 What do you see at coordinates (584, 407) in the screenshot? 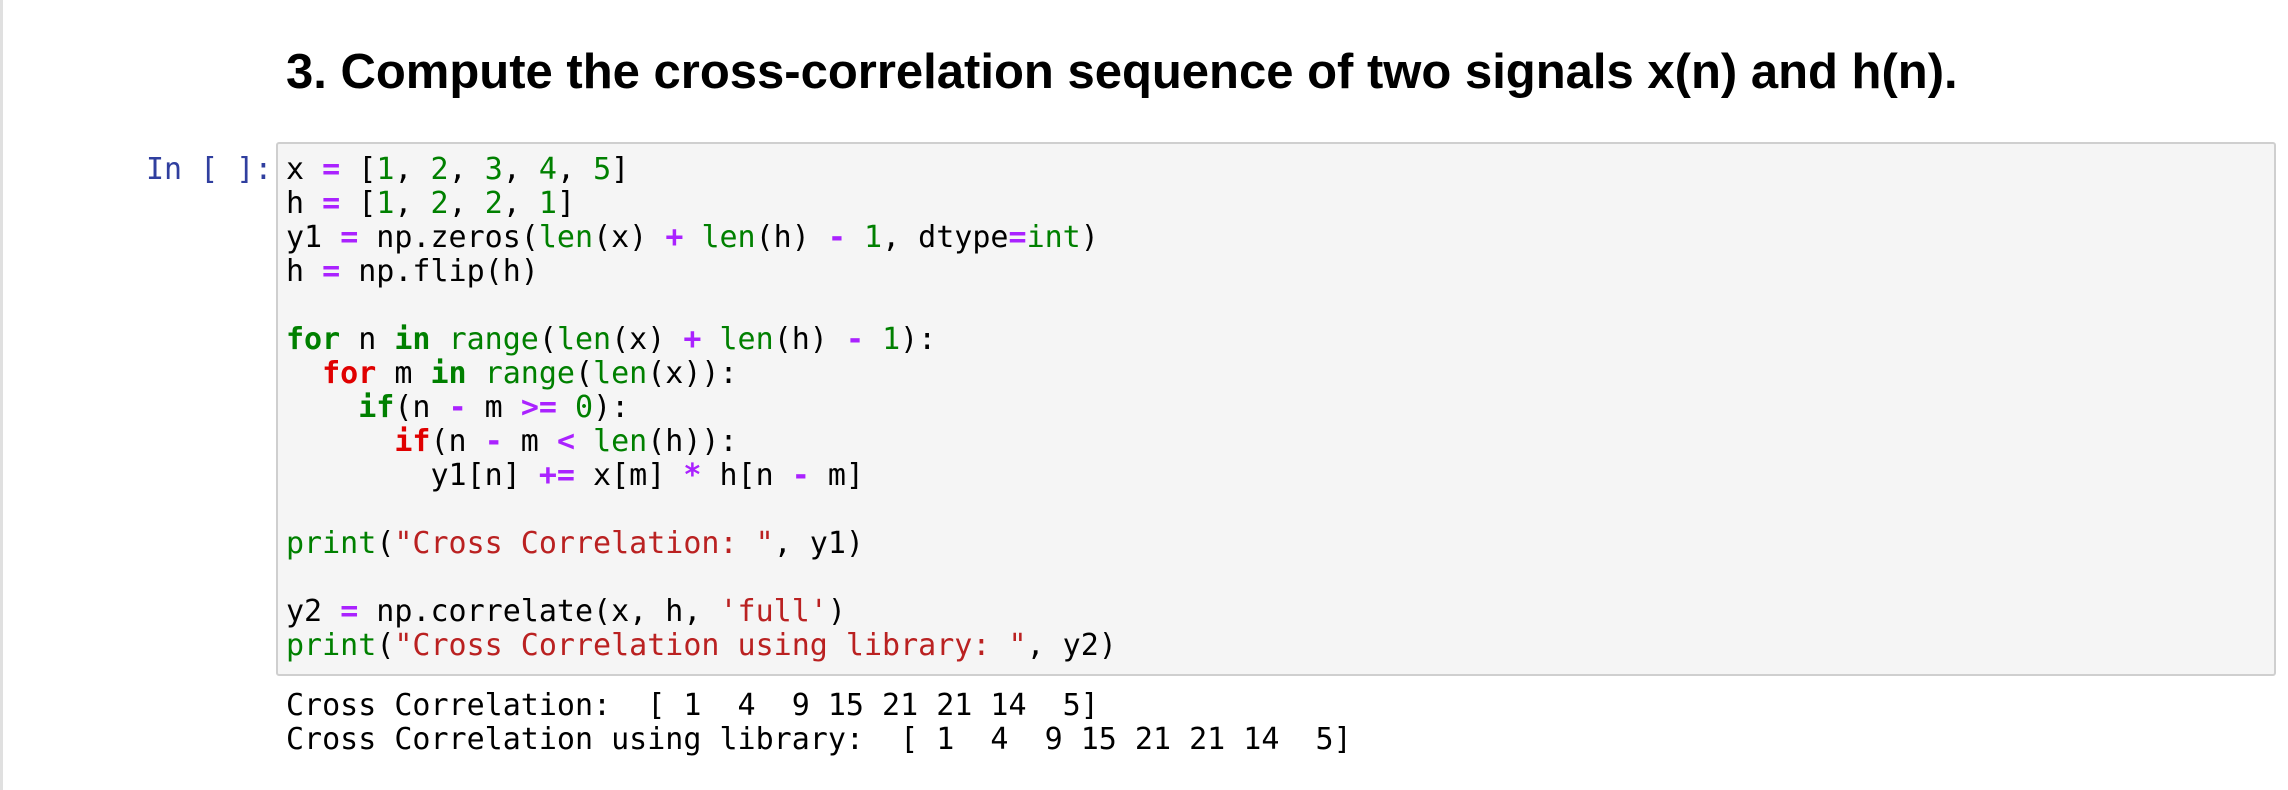
I see `code-token: 0` at bounding box center [584, 407].